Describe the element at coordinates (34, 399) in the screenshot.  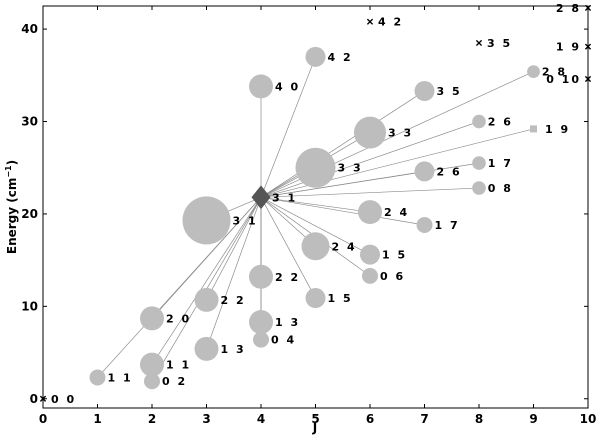
I see `y-tick-label: 0` at that location.